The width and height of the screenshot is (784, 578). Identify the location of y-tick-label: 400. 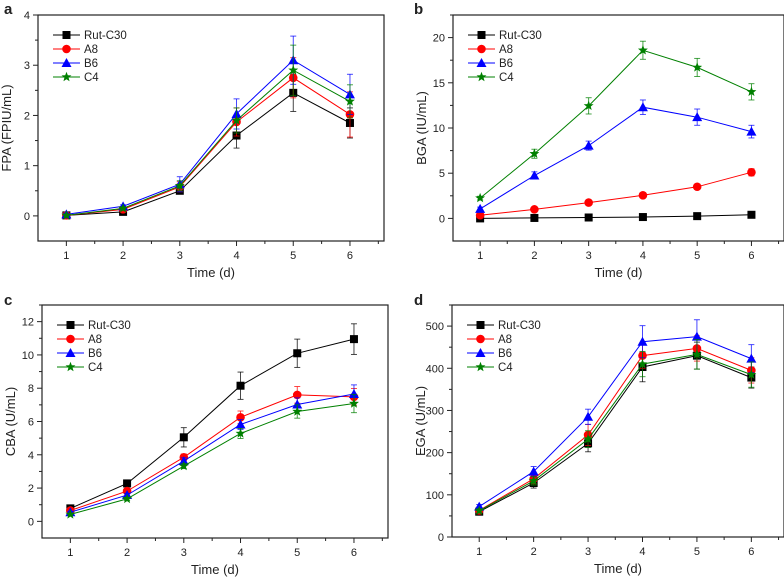
(435, 369).